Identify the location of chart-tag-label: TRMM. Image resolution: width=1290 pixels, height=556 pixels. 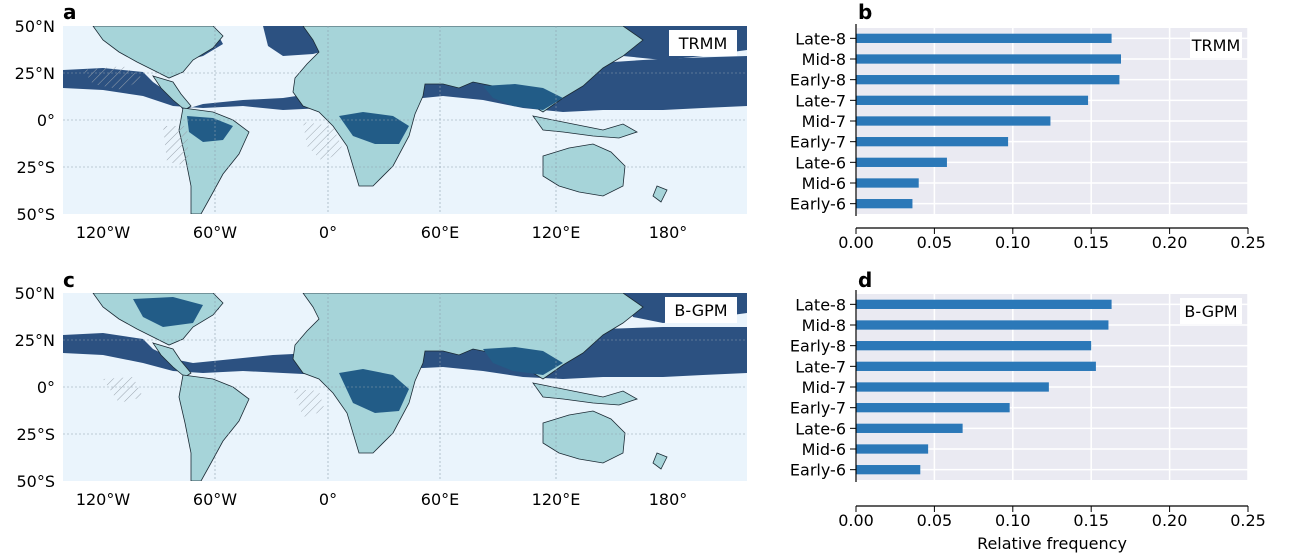
(1216, 45).